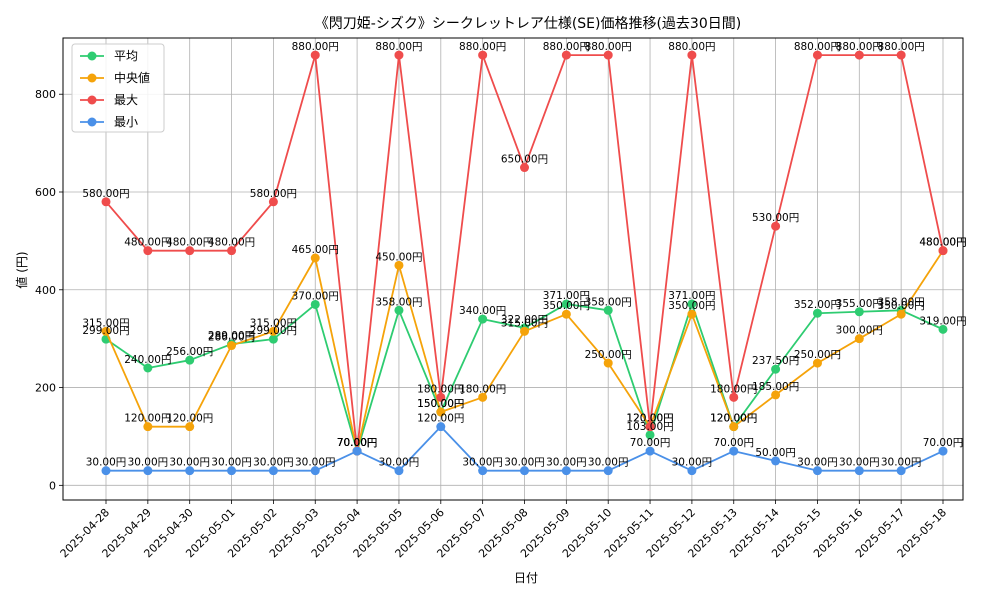  I want to click on y-tick-label: 200, so click(45, 388).